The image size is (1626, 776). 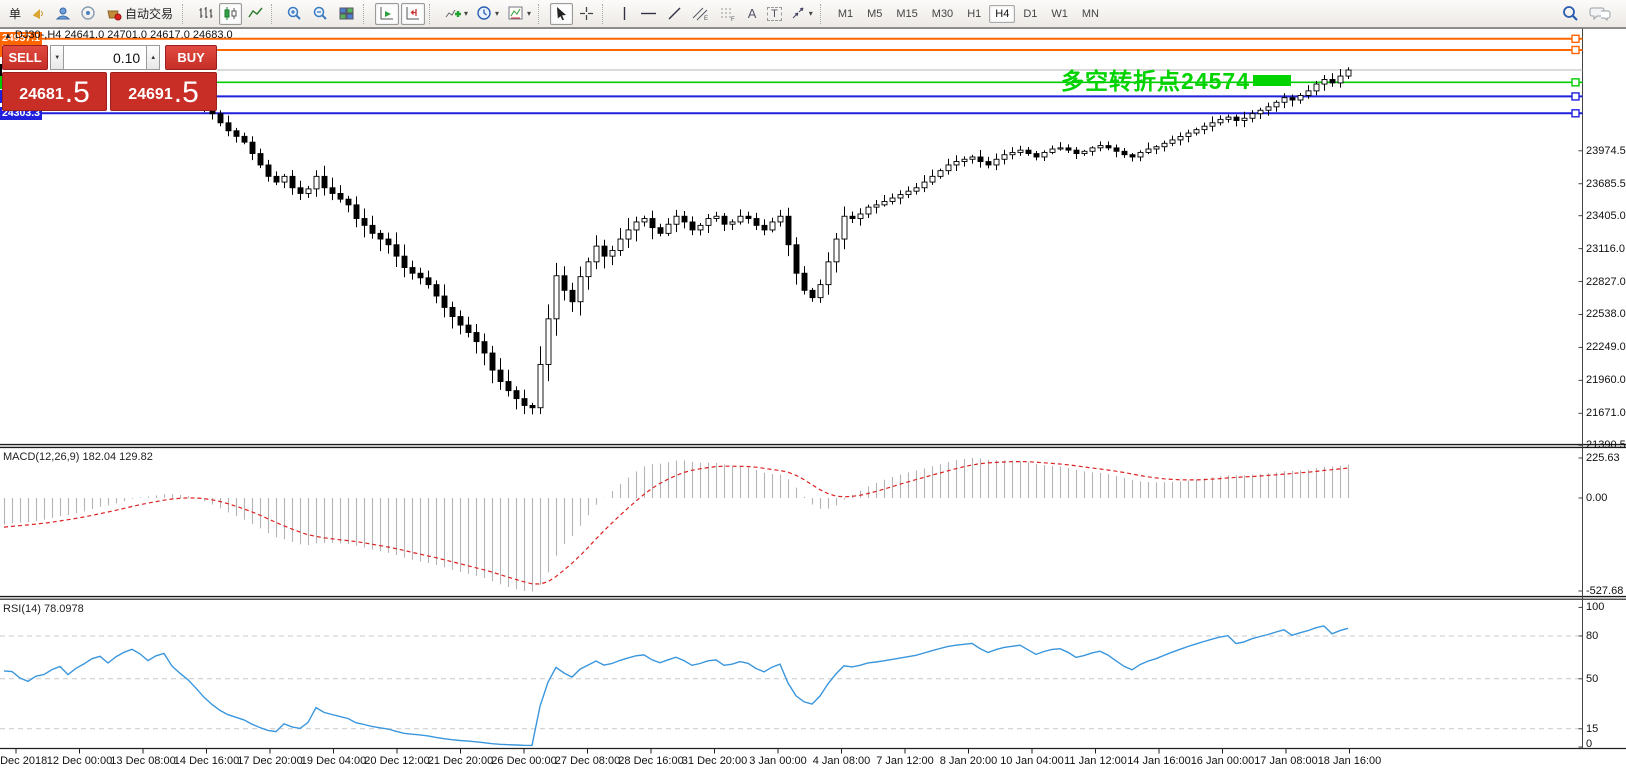 What do you see at coordinates (648, 14) in the screenshot?
I see `horizontal-line-tool-icon` at bounding box center [648, 14].